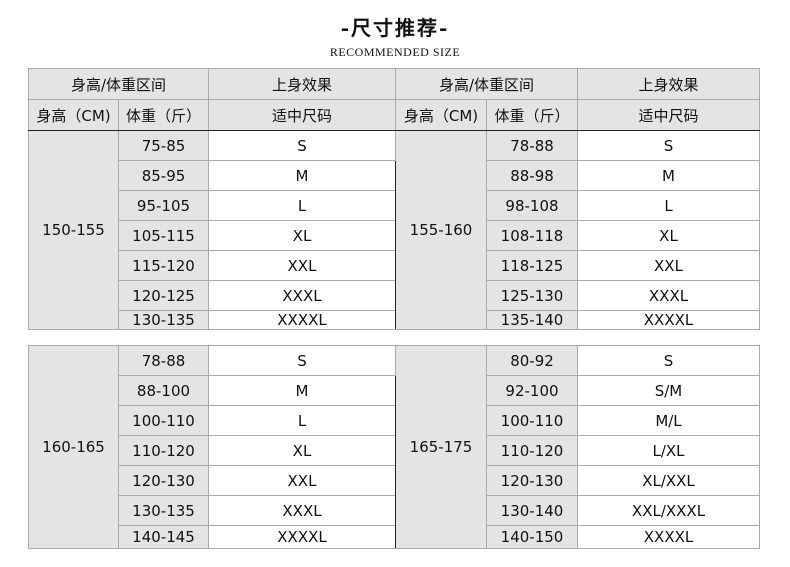 Image resolution: width=790 pixels, height=567 pixels. What do you see at coordinates (668, 480) in the screenshot?
I see `recommended-size: XL/XXL` at bounding box center [668, 480].